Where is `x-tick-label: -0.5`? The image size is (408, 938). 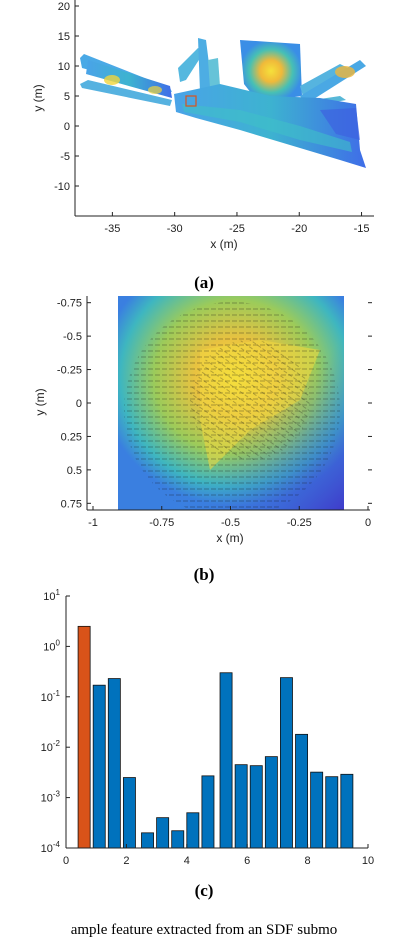
x-tick-label: -0.5 is located at coordinates (230, 523).